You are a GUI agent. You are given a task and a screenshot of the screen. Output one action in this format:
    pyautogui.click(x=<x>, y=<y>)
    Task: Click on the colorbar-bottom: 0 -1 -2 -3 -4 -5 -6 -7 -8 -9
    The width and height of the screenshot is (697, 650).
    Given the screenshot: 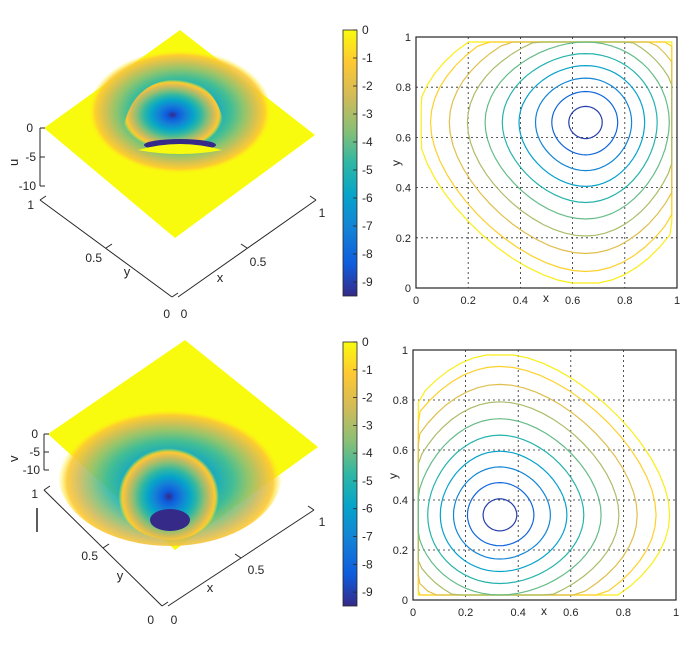 What is the action you would take?
    pyautogui.click(x=357, y=471)
    